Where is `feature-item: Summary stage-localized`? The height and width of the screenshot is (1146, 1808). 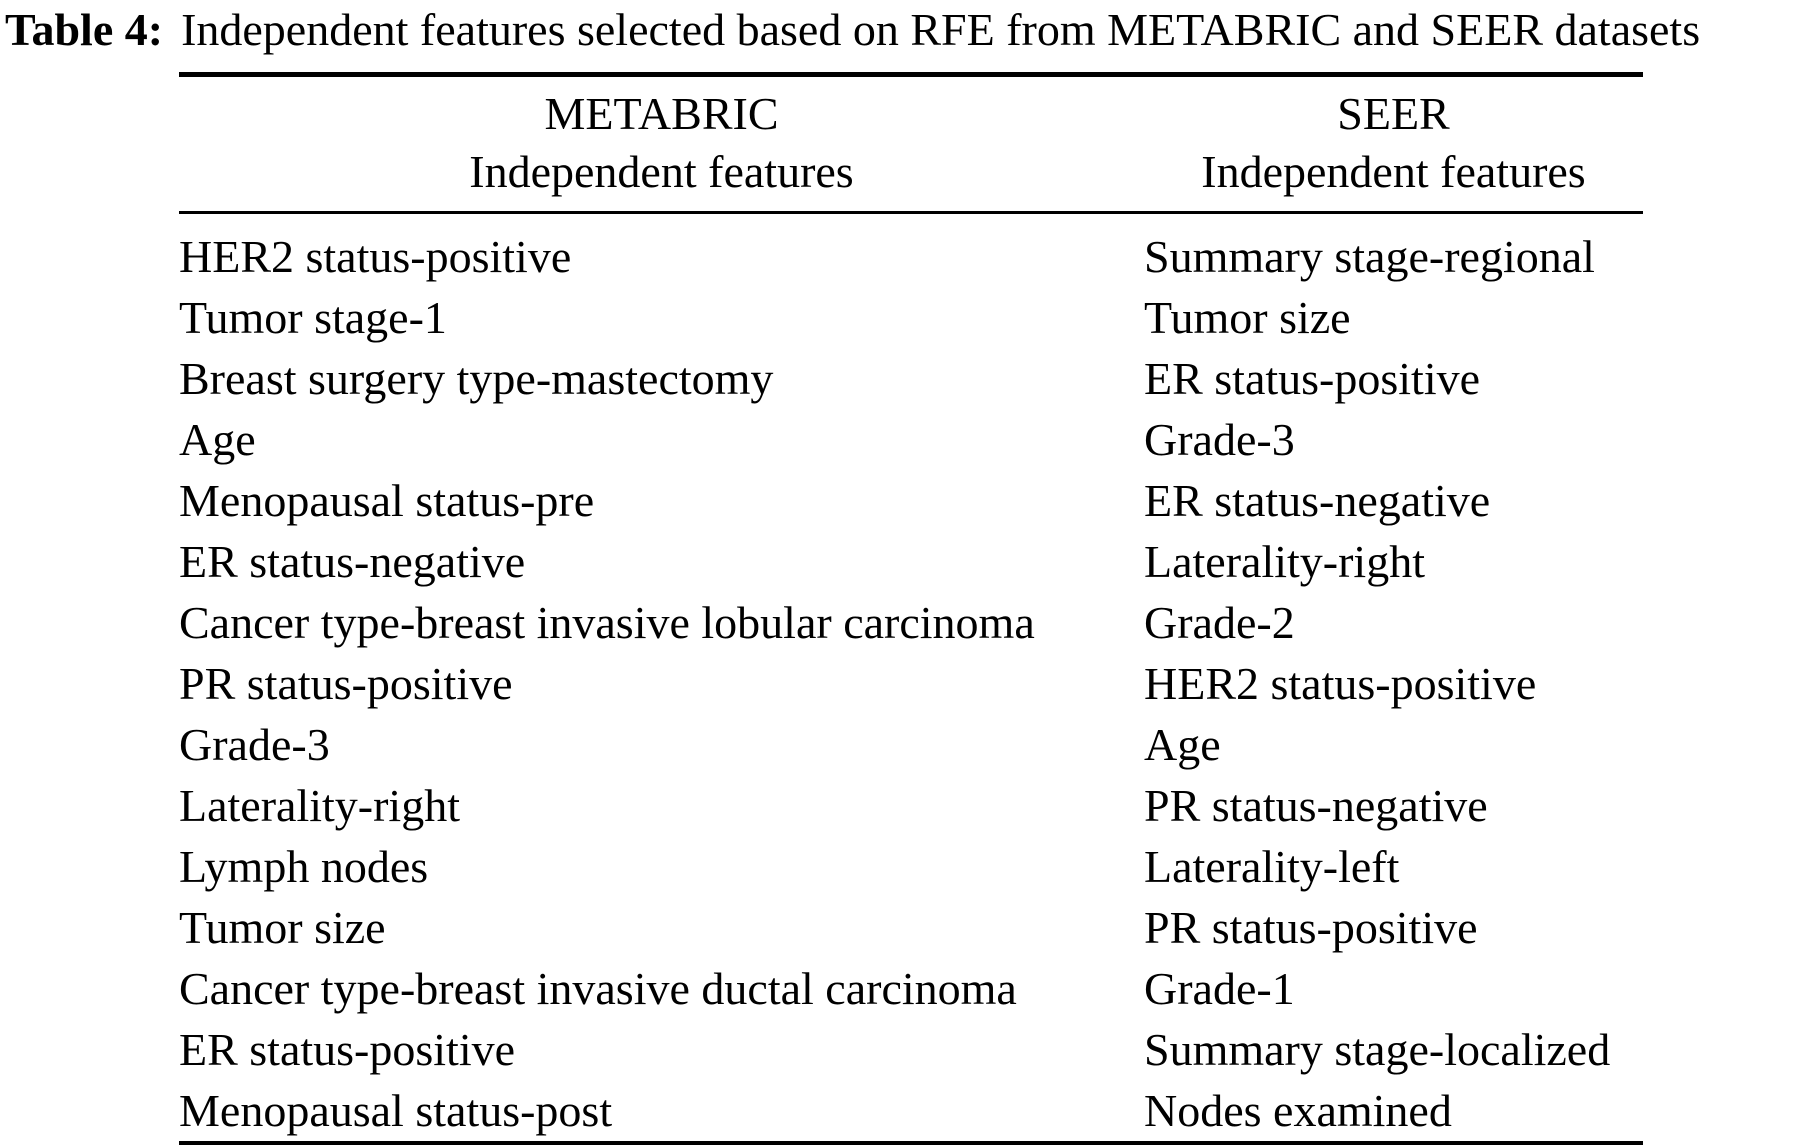 feature-item: Summary stage-localized is located at coordinates (1377, 1049).